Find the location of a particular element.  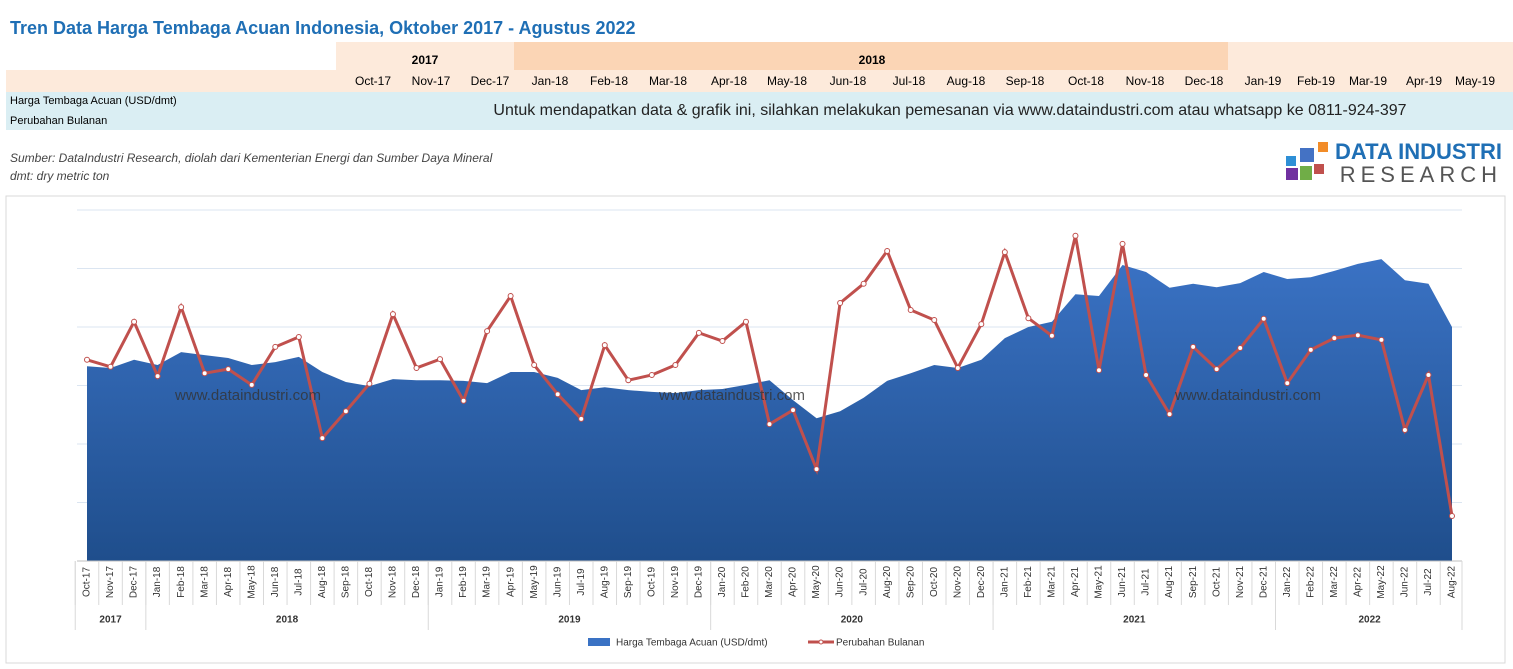

x-tick-label: Aug-18 is located at coordinates (322, 581).